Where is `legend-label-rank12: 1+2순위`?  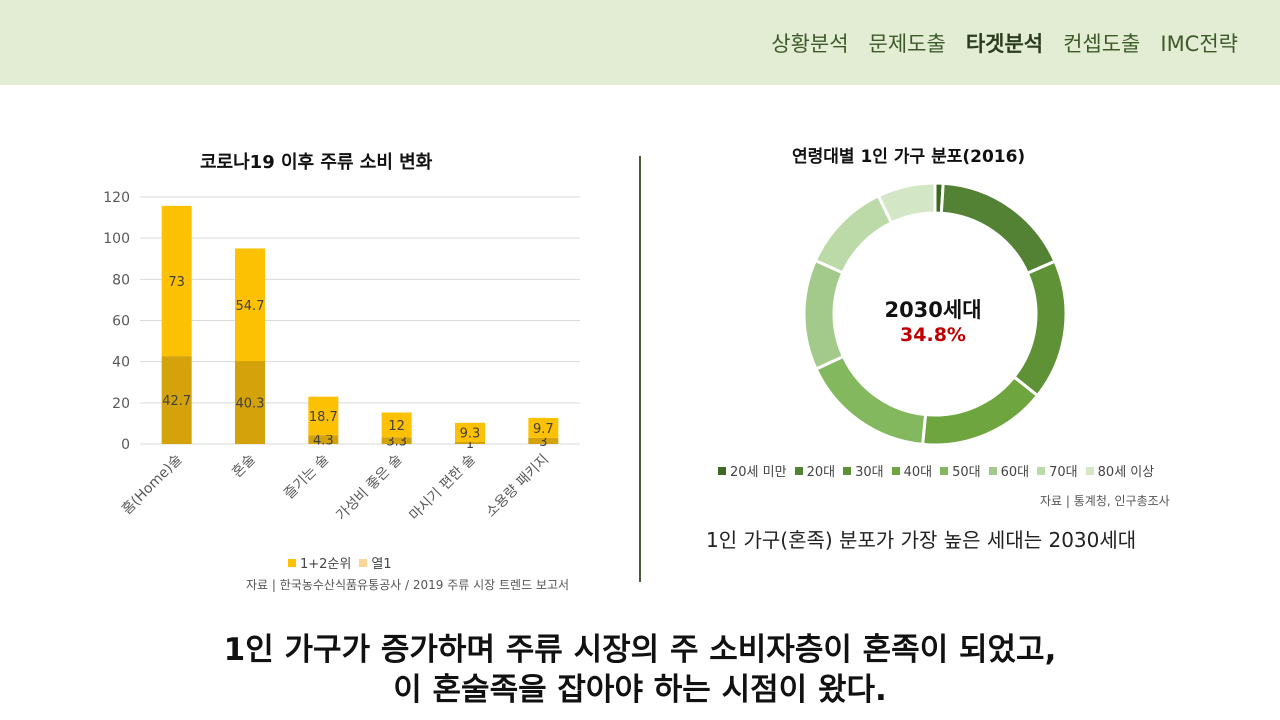 legend-label-rank12: 1+2순위 is located at coordinates (326, 564).